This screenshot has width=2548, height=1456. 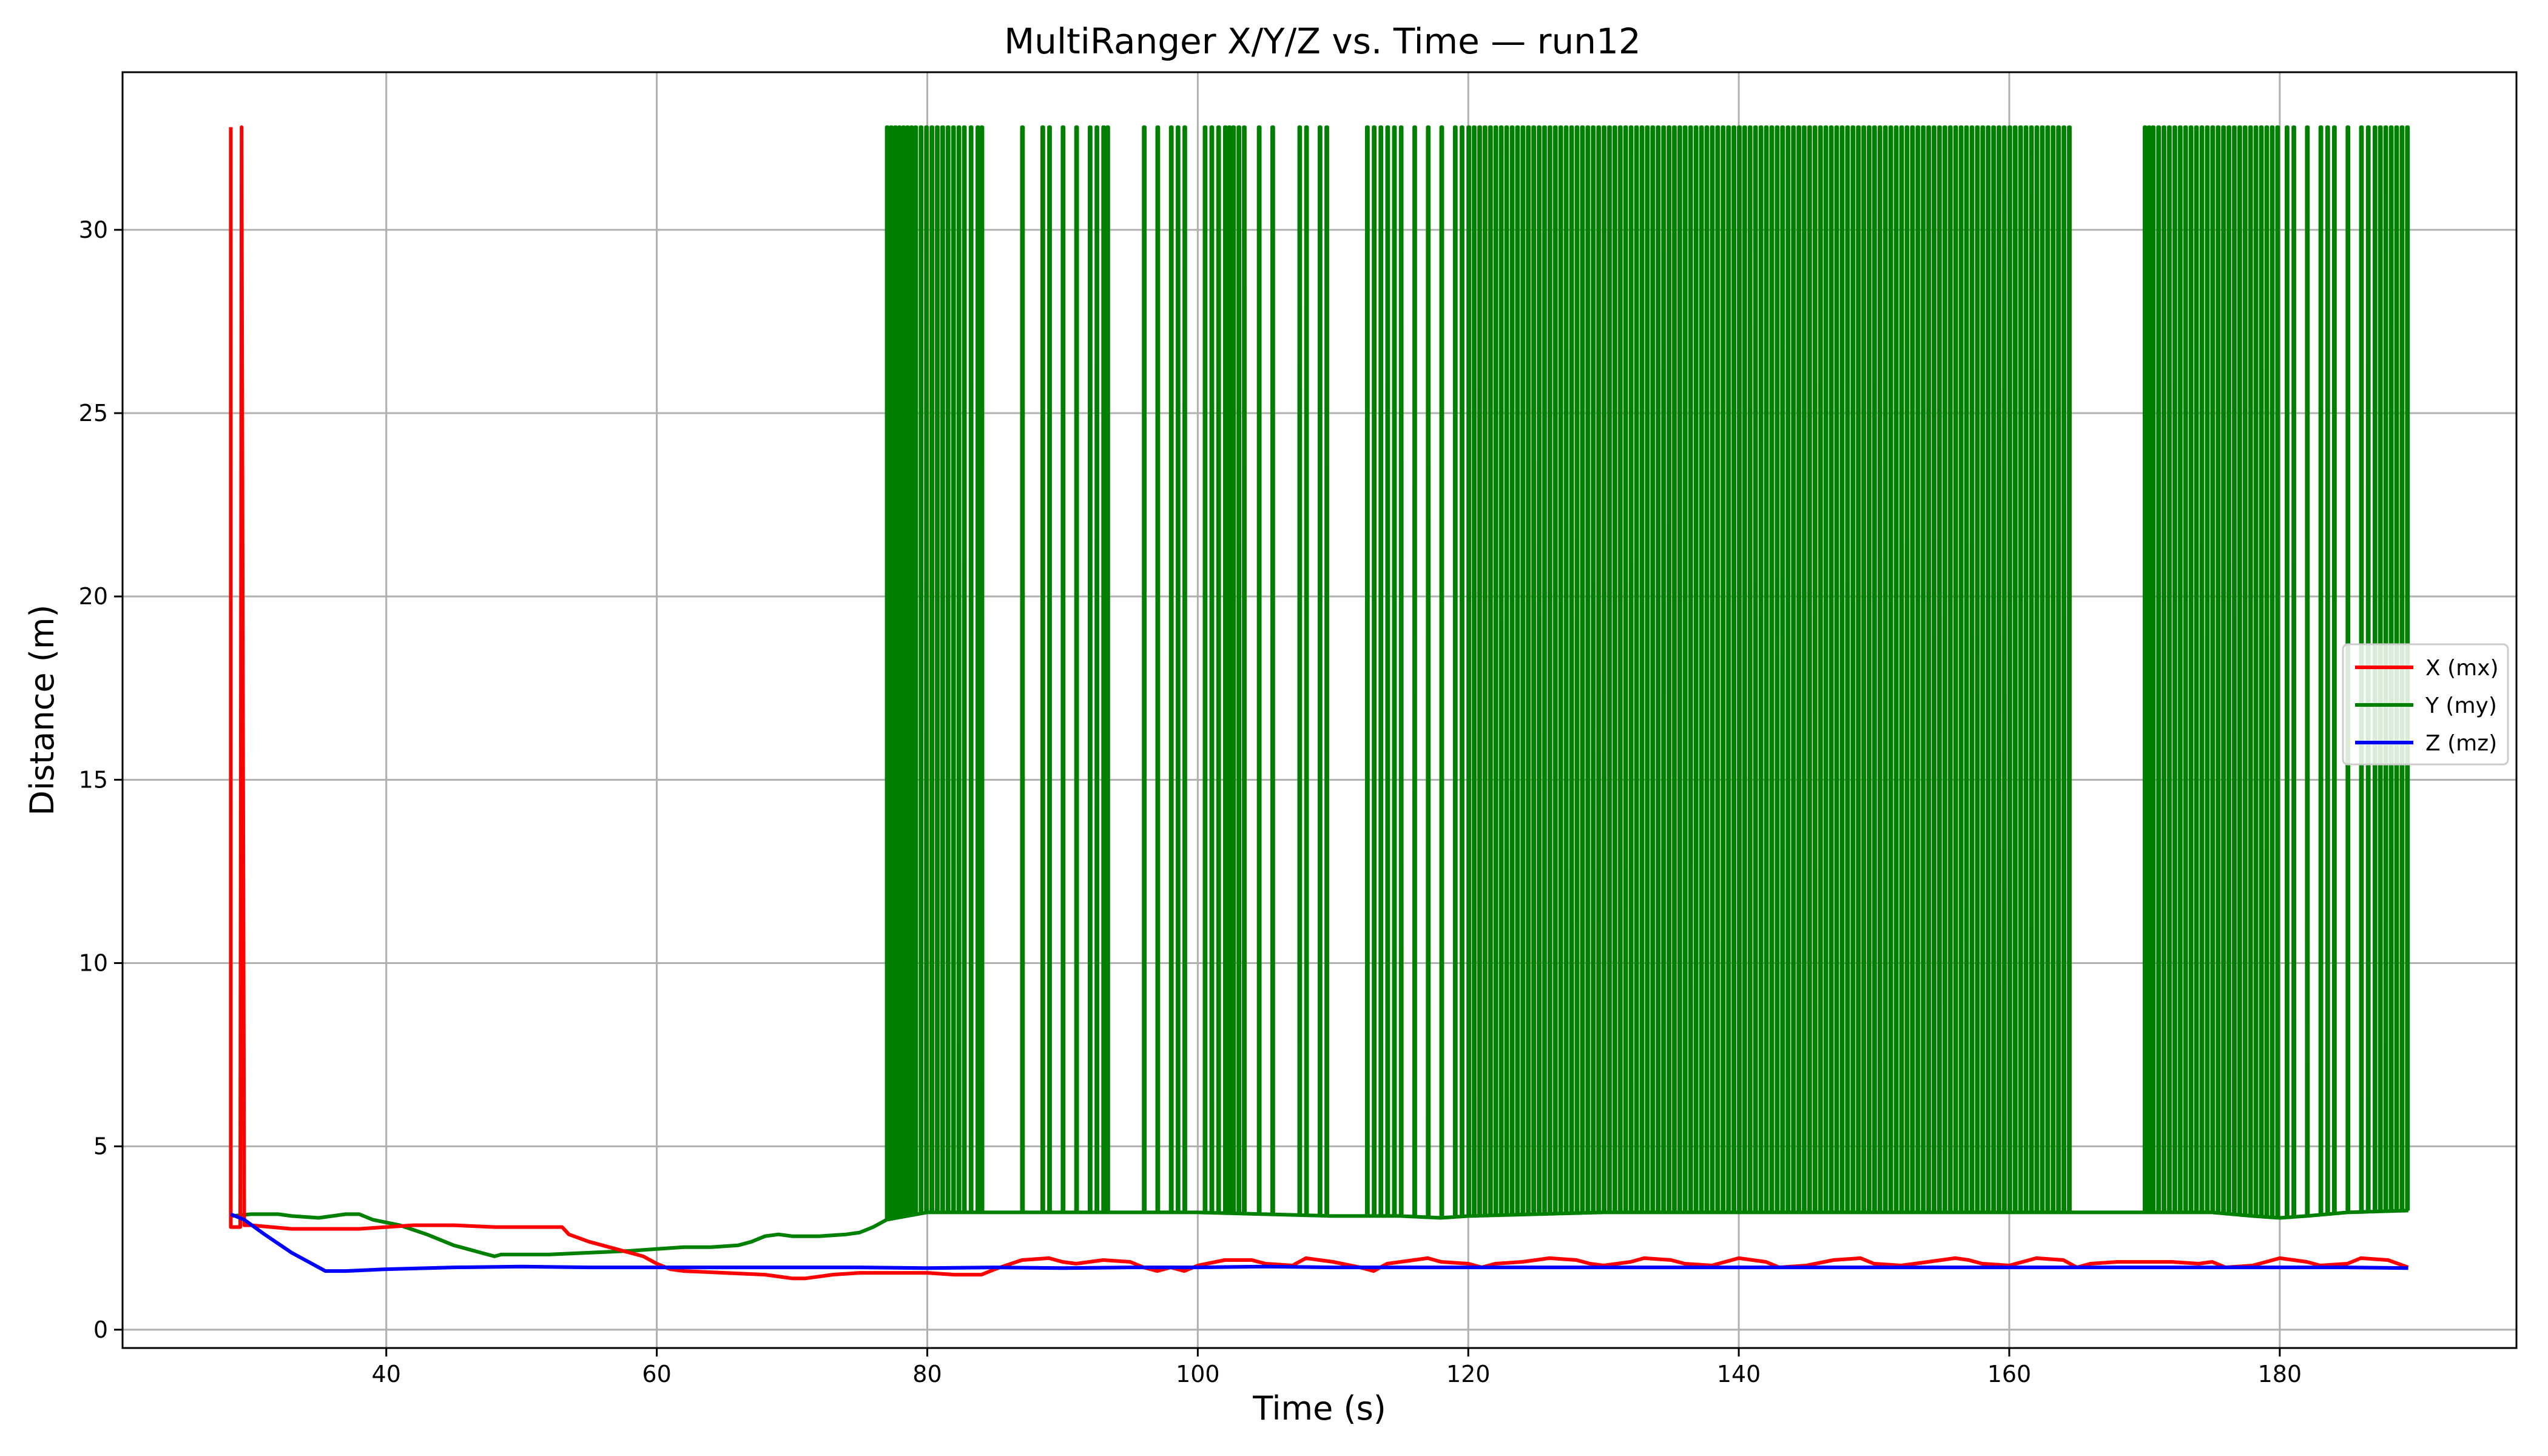 What do you see at coordinates (2462, 668) in the screenshot?
I see `legend-label: X (mx)` at bounding box center [2462, 668].